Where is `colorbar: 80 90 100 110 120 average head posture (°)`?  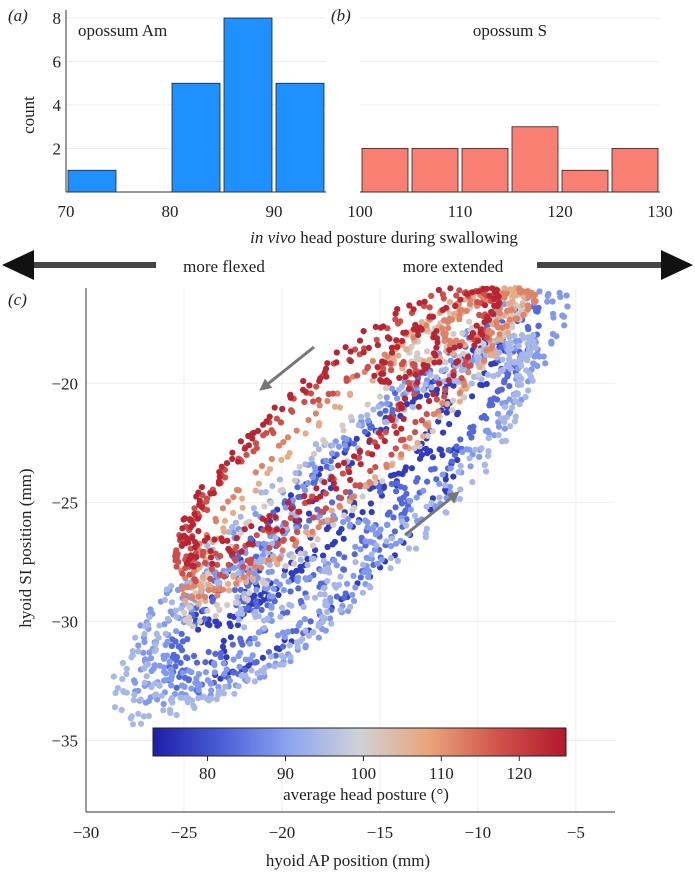 colorbar: 80 90 100 110 120 average head posture (°) is located at coordinates (359, 765).